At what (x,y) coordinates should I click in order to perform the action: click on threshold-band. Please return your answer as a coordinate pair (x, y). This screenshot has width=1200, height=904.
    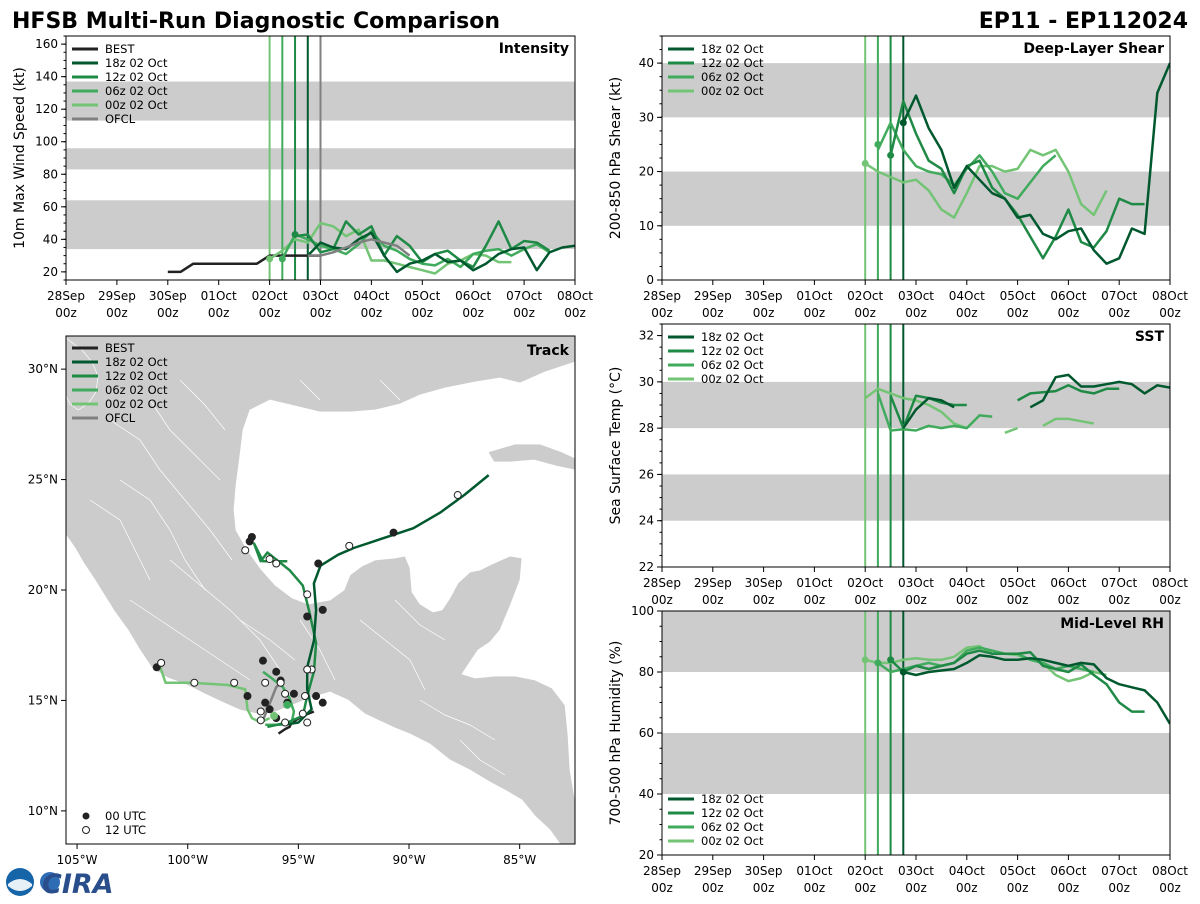
    Looking at the image, I should click on (916, 641).